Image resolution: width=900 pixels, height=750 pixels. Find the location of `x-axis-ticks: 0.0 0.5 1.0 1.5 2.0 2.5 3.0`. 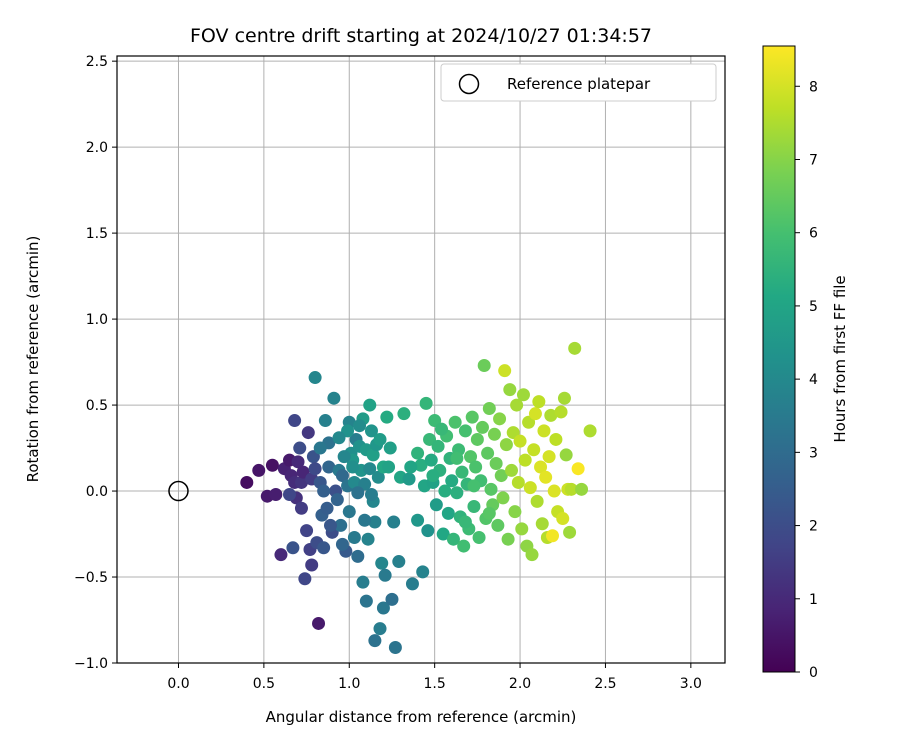

x-axis-ticks: 0.0 0.5 1.0 1.5 2.0 2.5 3.0 is located at coordinates (434, 677).